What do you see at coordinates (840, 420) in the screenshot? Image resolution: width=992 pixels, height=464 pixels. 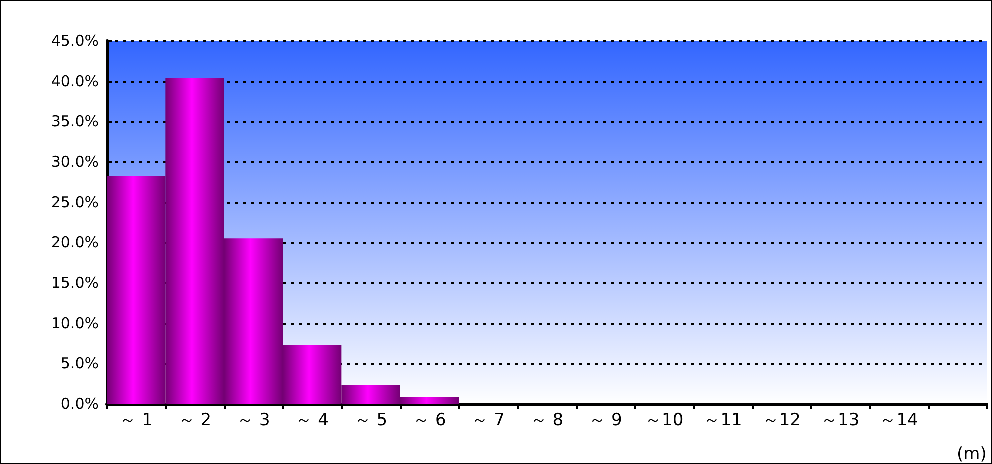 I see `x-tick-label: ～13` at bounding box center [840, 420].